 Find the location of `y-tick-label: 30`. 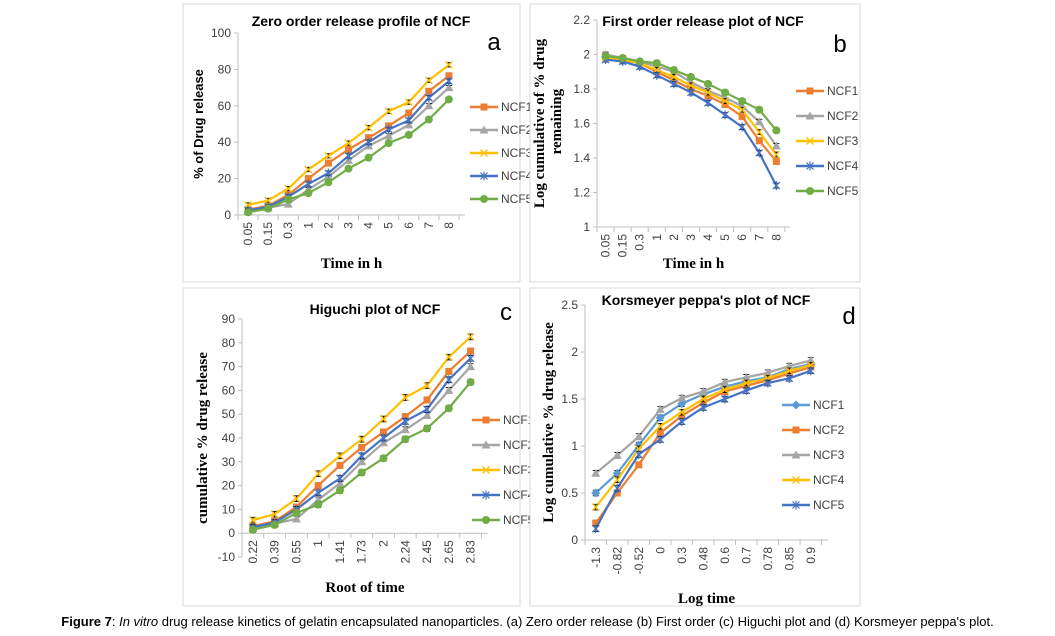

y-tick-label: 30 is located at coordinates (229, 462).